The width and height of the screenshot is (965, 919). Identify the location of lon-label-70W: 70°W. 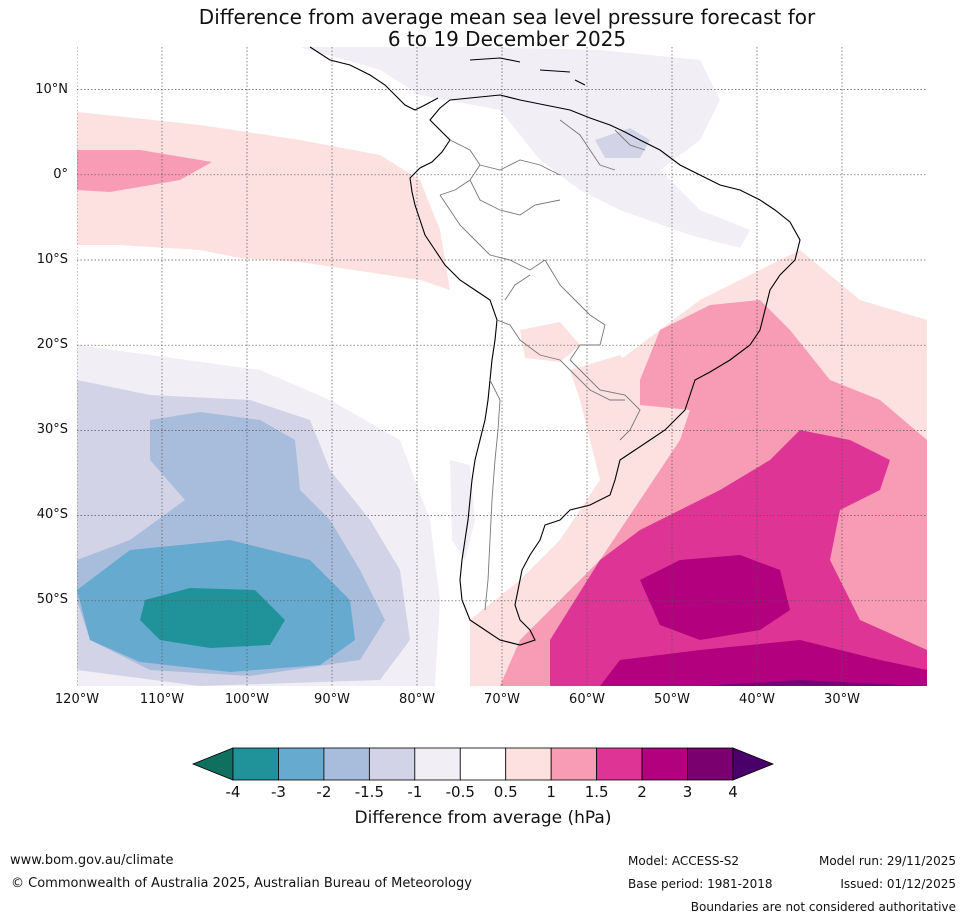
(502, 699).